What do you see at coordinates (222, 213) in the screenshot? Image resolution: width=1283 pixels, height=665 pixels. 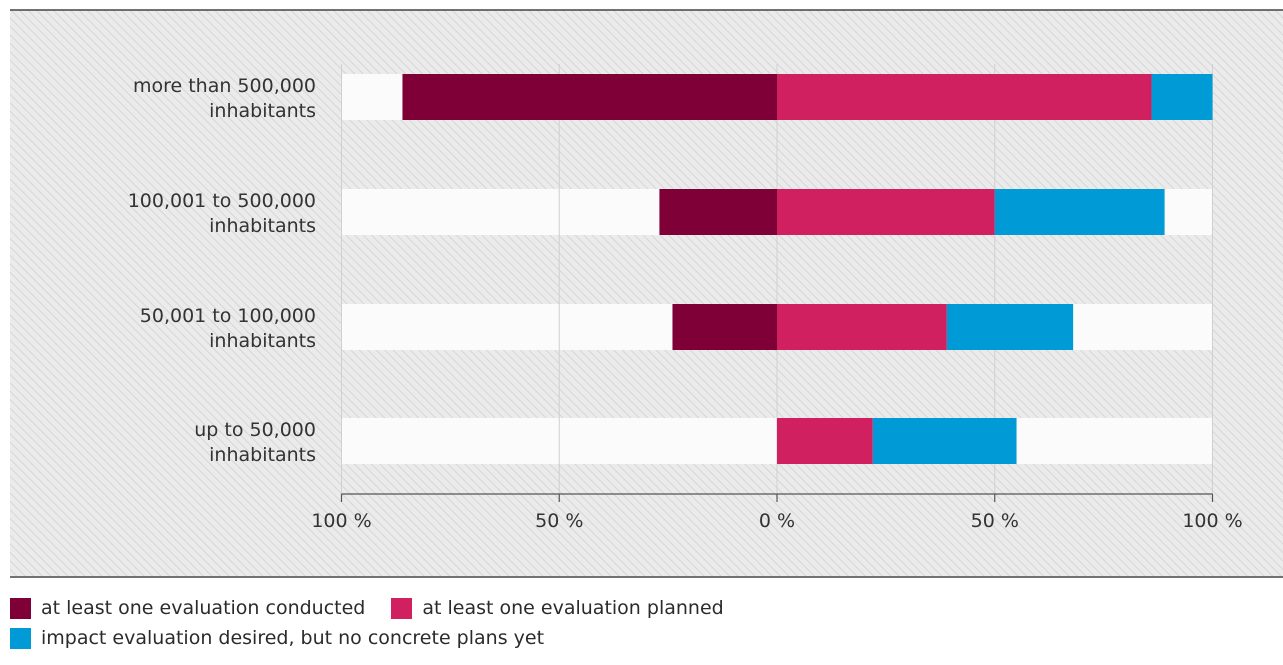 I see `category-label: 100,001 to 500,000 inhabitants` at bounding box center [222, 213].